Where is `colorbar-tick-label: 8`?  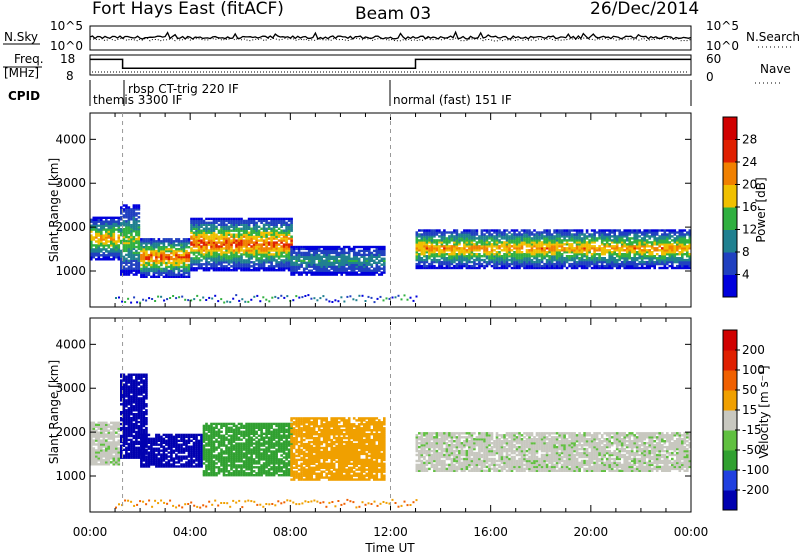
colorbar-tick-label: 8 is located at coordinates (746, 252).